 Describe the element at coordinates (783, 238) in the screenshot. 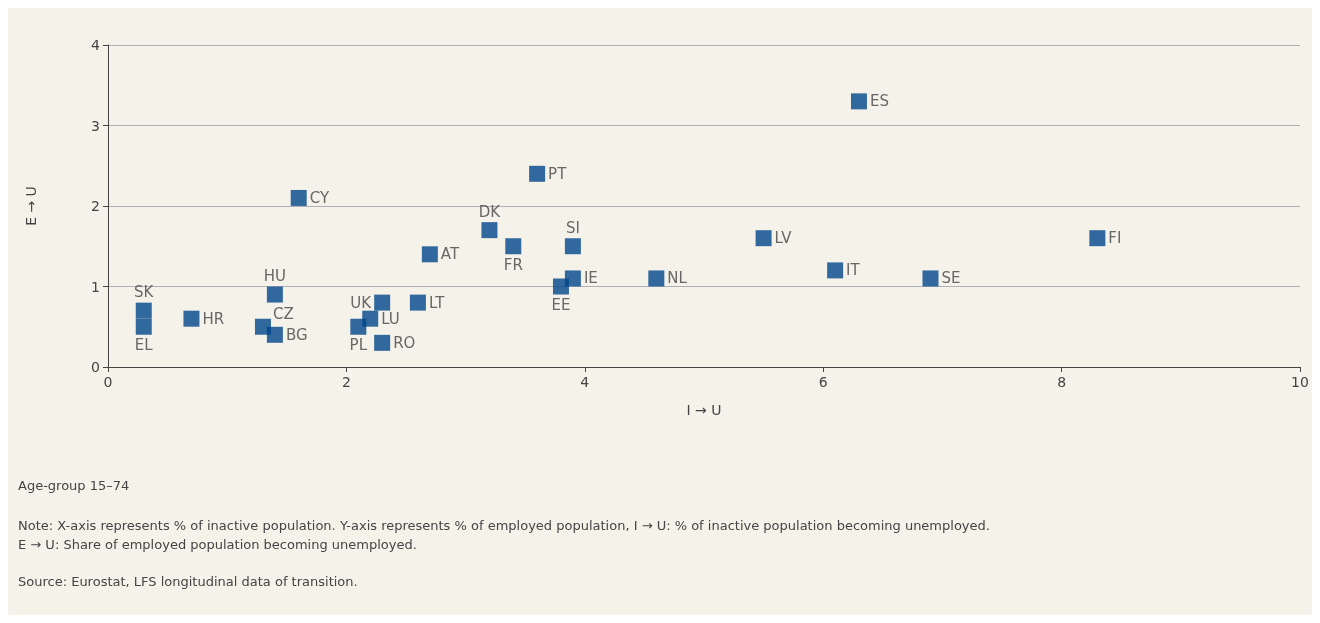

I see `annotation: LV` at that location.